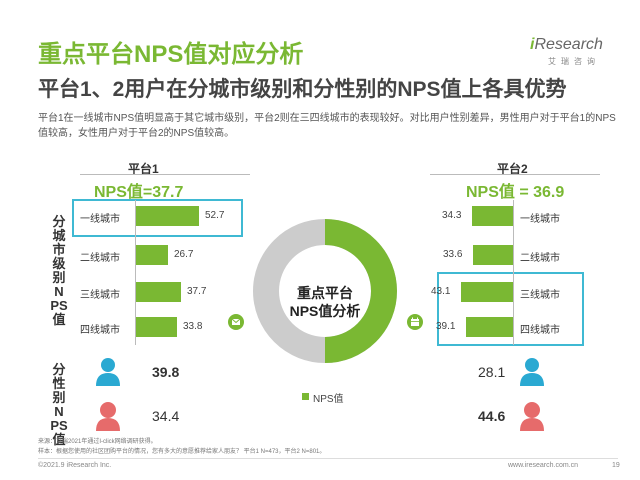 The width and height of the screenshot is (640, 480). I want to click on platform2-category-label: 三线城市, so click(540, 295).